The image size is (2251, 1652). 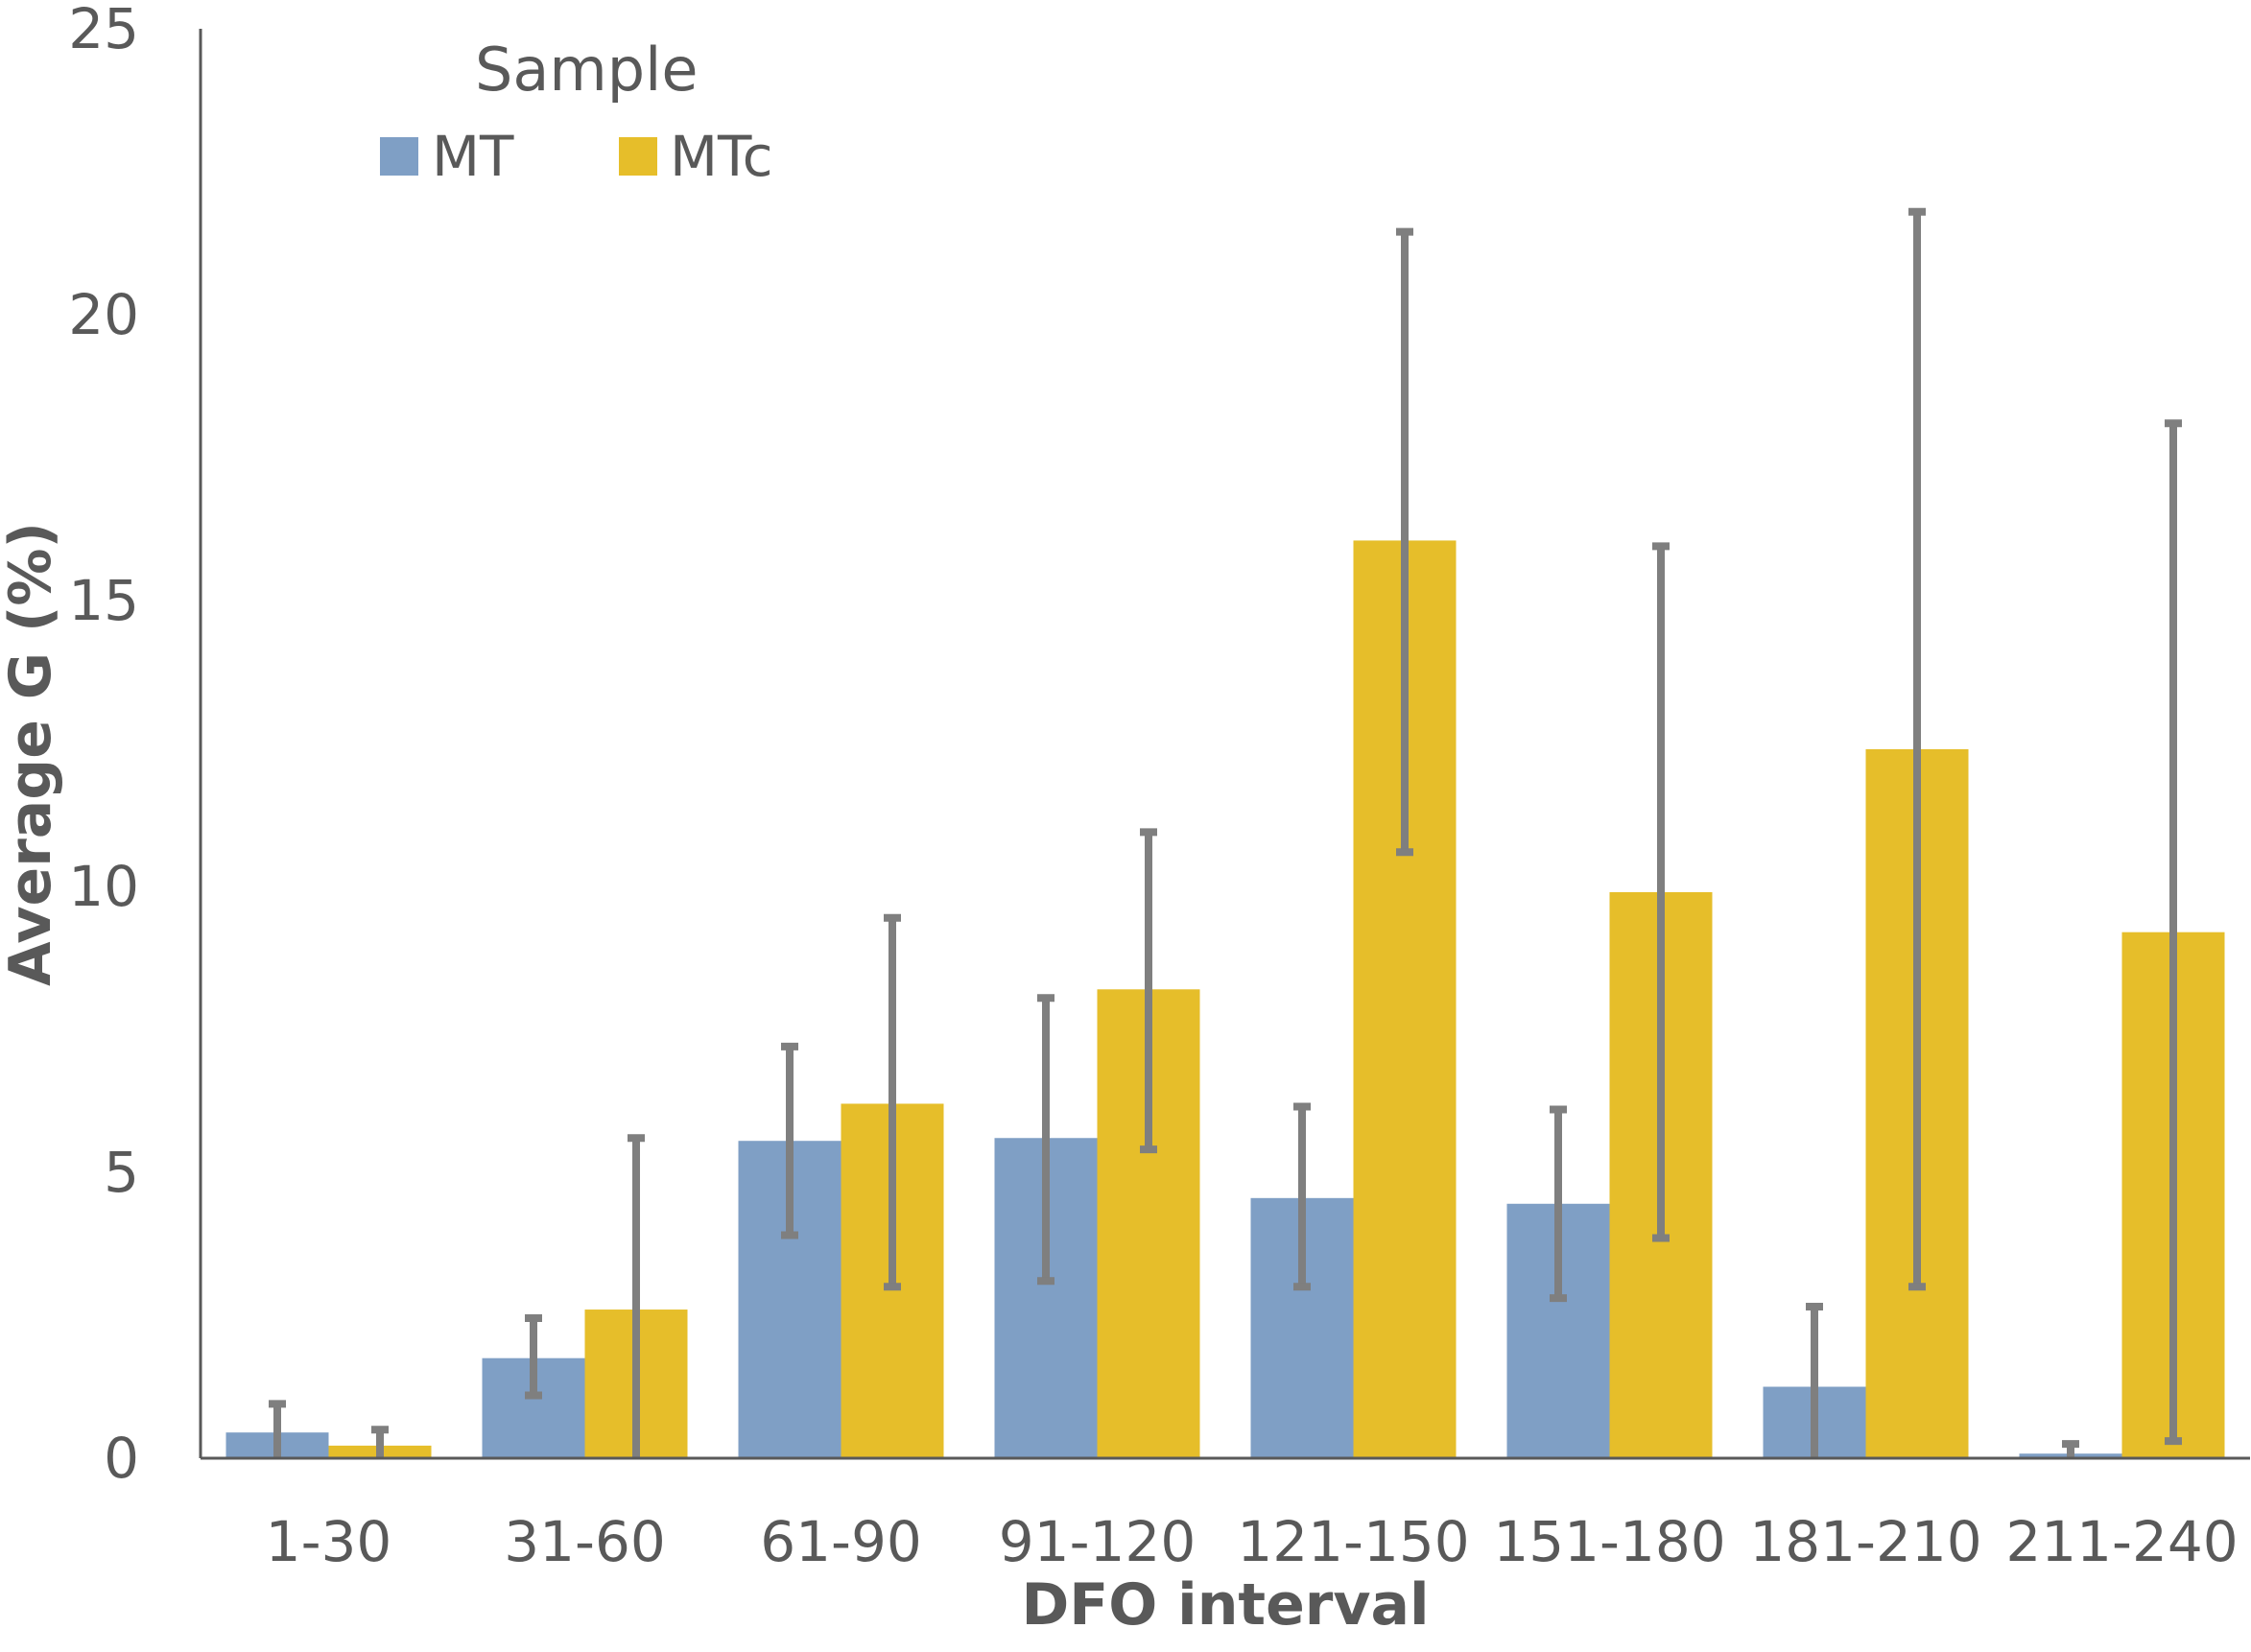 What do you see at coordinates (103, 746) in the screenshot?
I see `y-tick-labels: 0 5 10 15 20 25` at bounding box center [103, 746].